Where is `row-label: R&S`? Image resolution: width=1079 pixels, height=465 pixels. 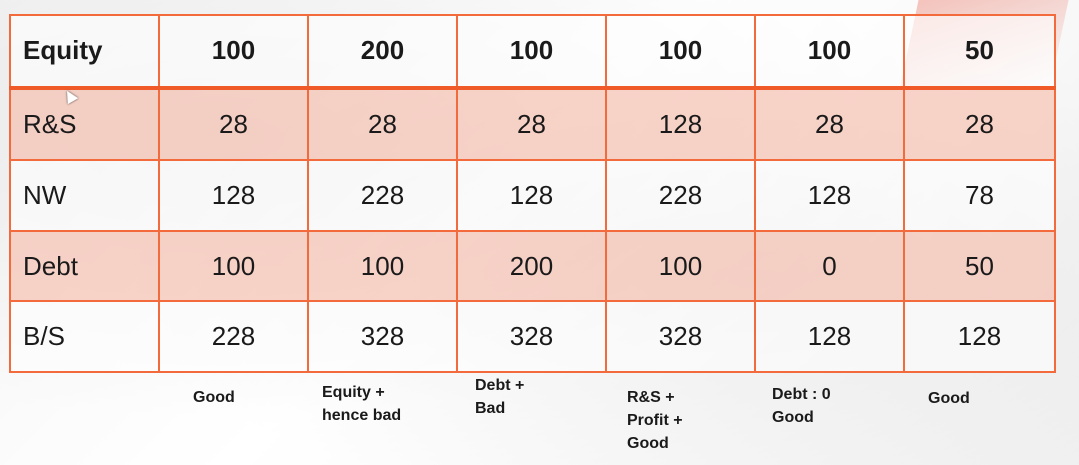 row-label: R&S is located at coordinates (84, 124).